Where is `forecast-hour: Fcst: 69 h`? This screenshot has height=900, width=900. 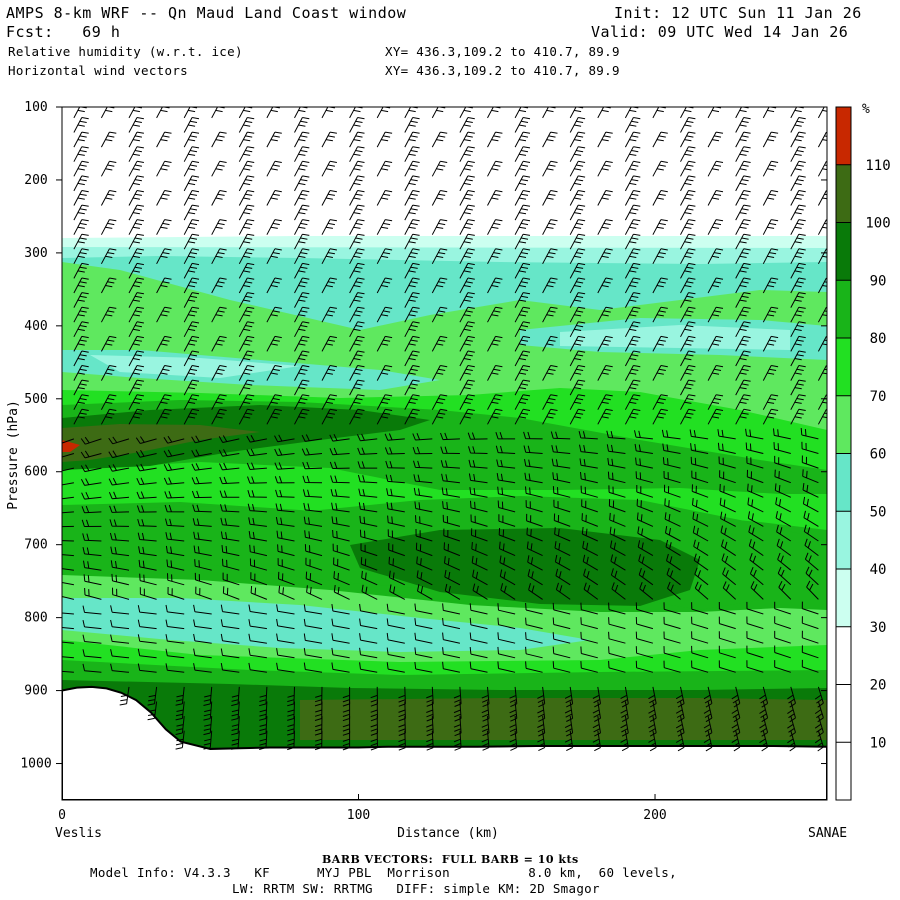
forecast-hour: Fcst: 69 h is located at coordinates (63, 32).